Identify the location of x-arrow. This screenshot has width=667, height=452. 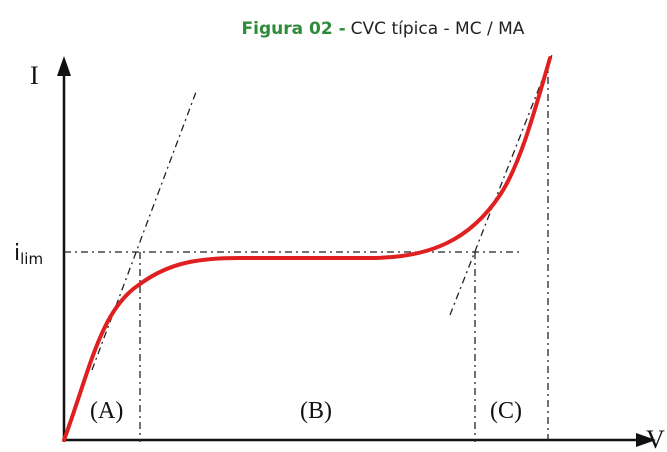
(646, 440).